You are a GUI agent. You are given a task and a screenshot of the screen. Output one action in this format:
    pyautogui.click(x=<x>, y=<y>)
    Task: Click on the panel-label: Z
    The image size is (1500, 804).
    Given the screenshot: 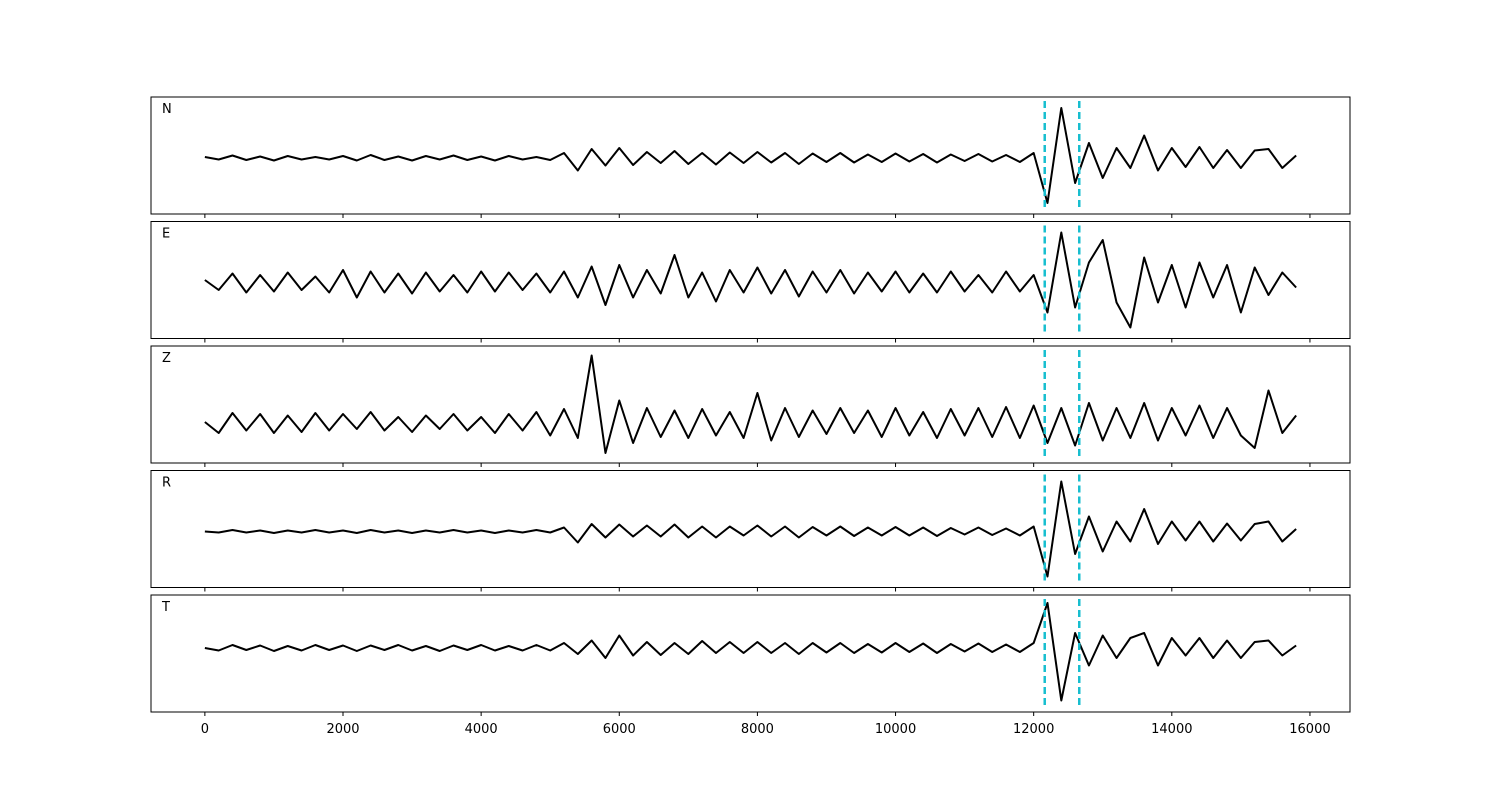 What is the action you would take?
    pyautogui.click(x=166, y=358)
    